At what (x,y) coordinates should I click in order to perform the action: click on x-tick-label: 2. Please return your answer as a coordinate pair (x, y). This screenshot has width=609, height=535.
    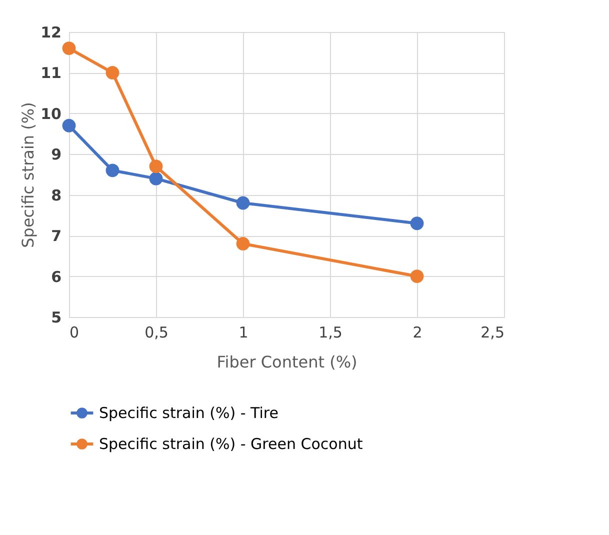
    Looking at the image, I should click on (417, 333).